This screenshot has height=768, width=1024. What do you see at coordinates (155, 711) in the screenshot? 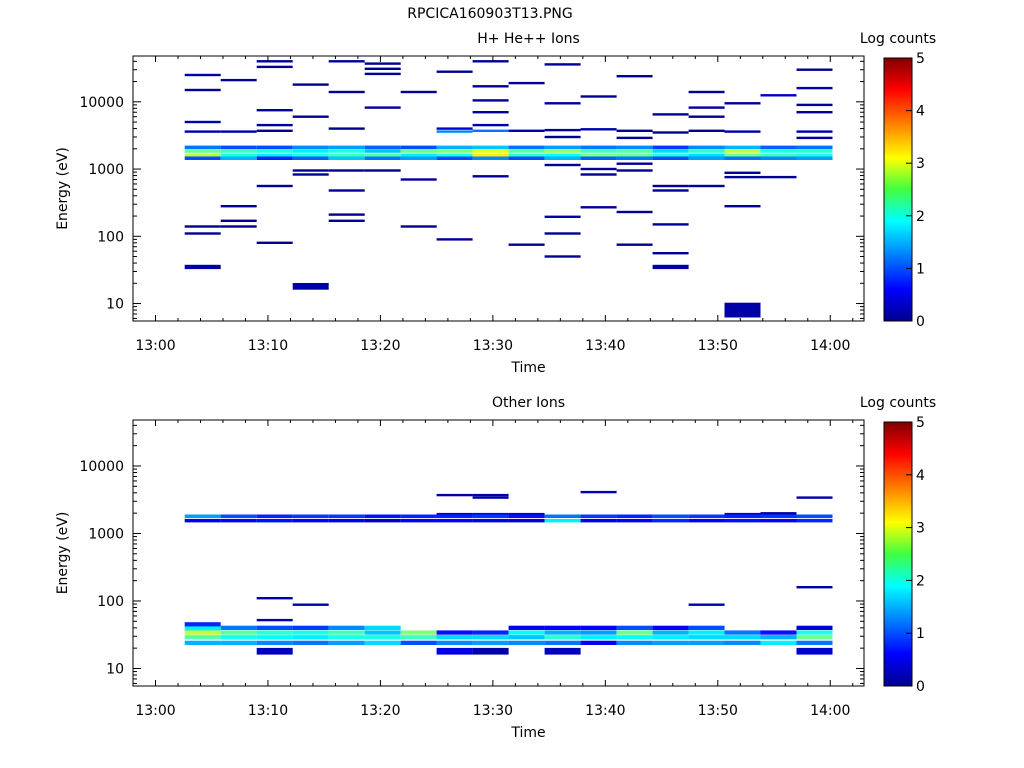
I see `x-tick-label: 13:00` at bounding box center [155, 711].